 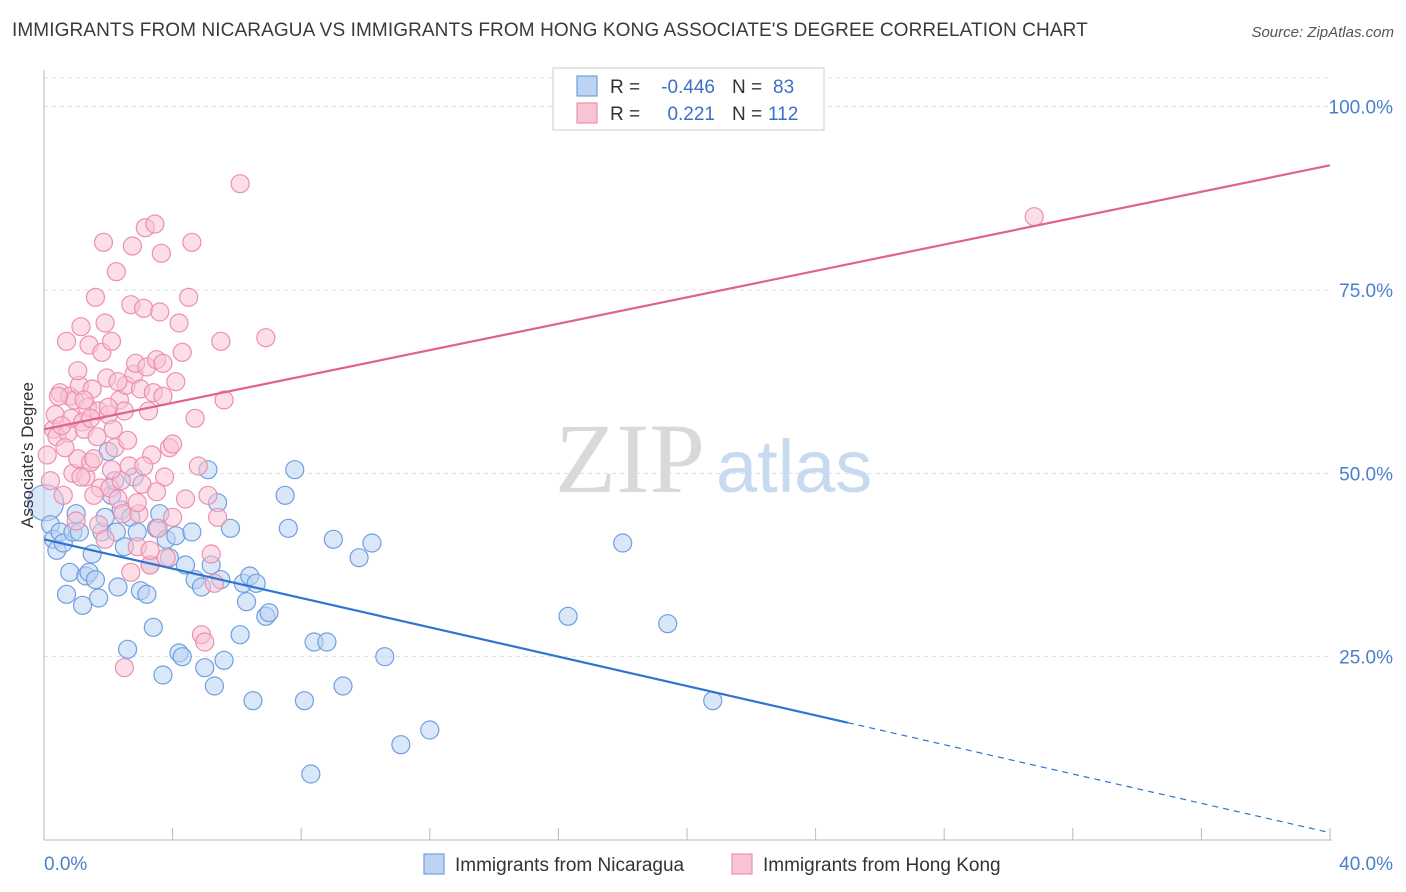 What do you see at coordinates (65, 864) in the screenshot?
I see `x-tick-label-min: 0.0%` at bounding box center [65, 864].